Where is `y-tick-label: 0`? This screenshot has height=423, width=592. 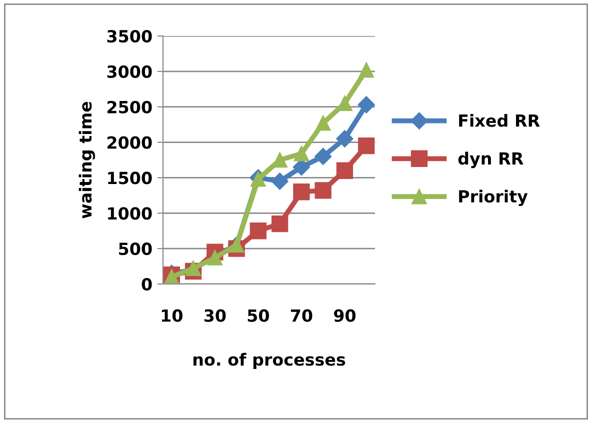
y-tick-label: 0 is located at coordinates (147, 284).